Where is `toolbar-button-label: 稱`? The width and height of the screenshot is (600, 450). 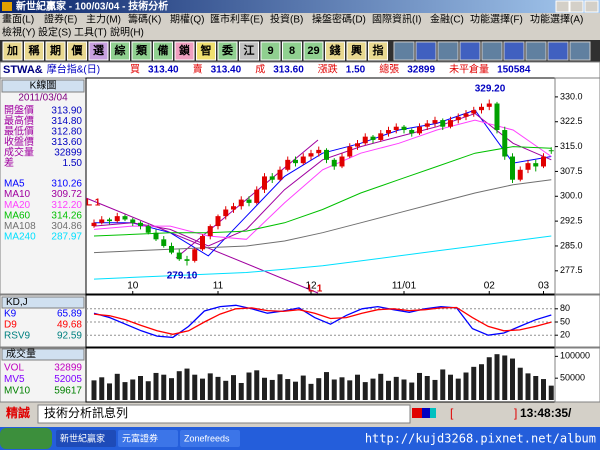
toolbar-button-label: 稱 is located at coordinates (34, 50).